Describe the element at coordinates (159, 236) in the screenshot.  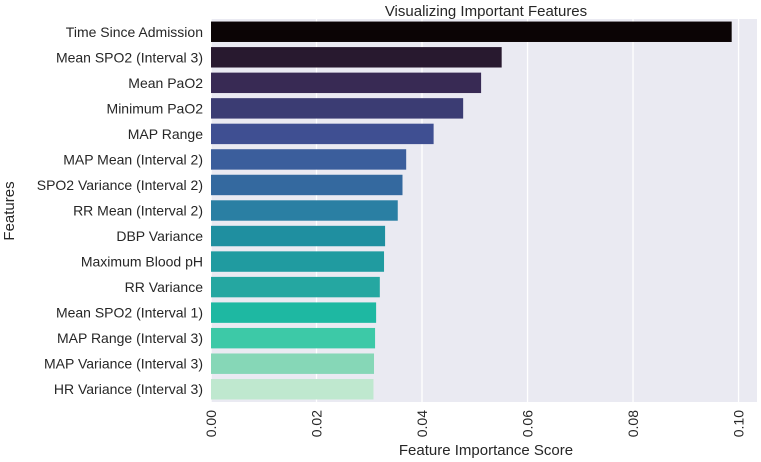
I see `y-tick-label: DBP Variance` at that location.